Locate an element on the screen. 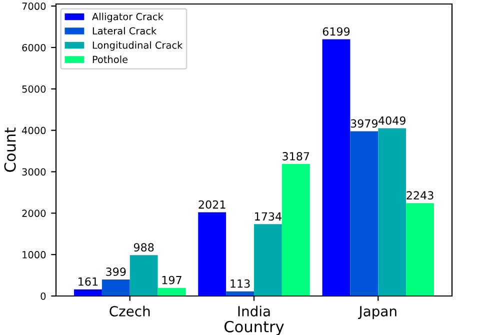 The image size is (484, 335). legend-label: Longitudinal Crack is located at coordinates (137, 46).